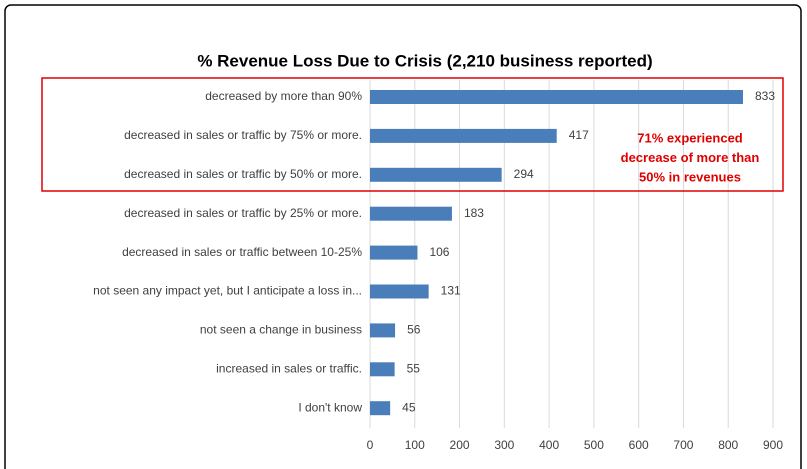 The width and height of the screenshot is (807, 469). What do you see at coordinates (594, 445) in the screenshot?
I see `x-tick-label: 500` at bounding box center [594, 445].